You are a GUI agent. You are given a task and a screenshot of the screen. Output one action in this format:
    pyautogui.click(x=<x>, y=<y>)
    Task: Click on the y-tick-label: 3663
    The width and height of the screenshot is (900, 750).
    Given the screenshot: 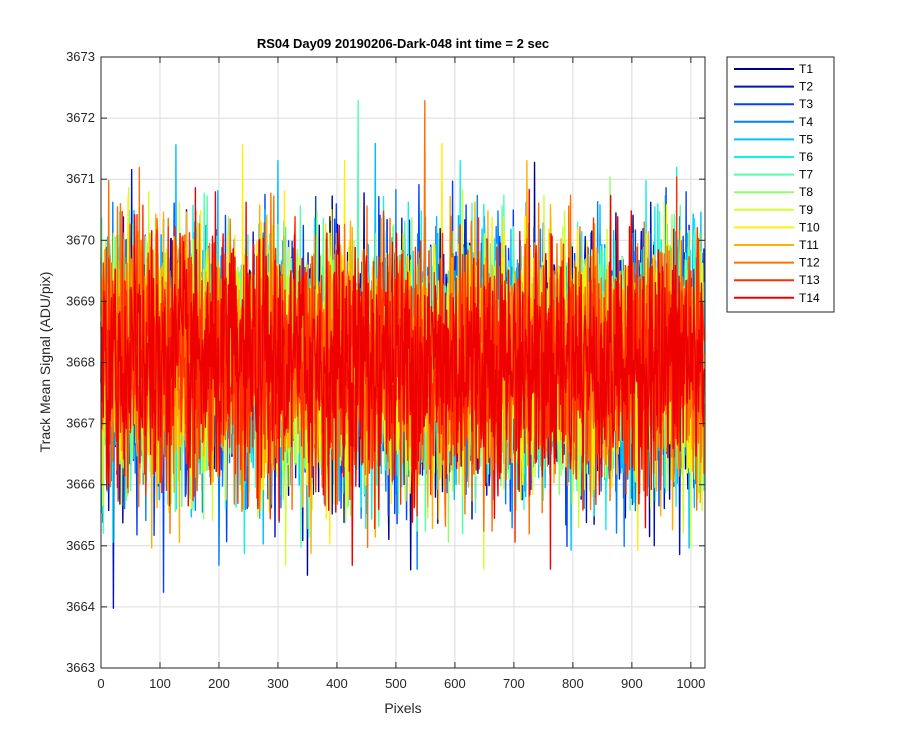 What is the action you would take?
    pyautogui.click(x=80, y=667)
    